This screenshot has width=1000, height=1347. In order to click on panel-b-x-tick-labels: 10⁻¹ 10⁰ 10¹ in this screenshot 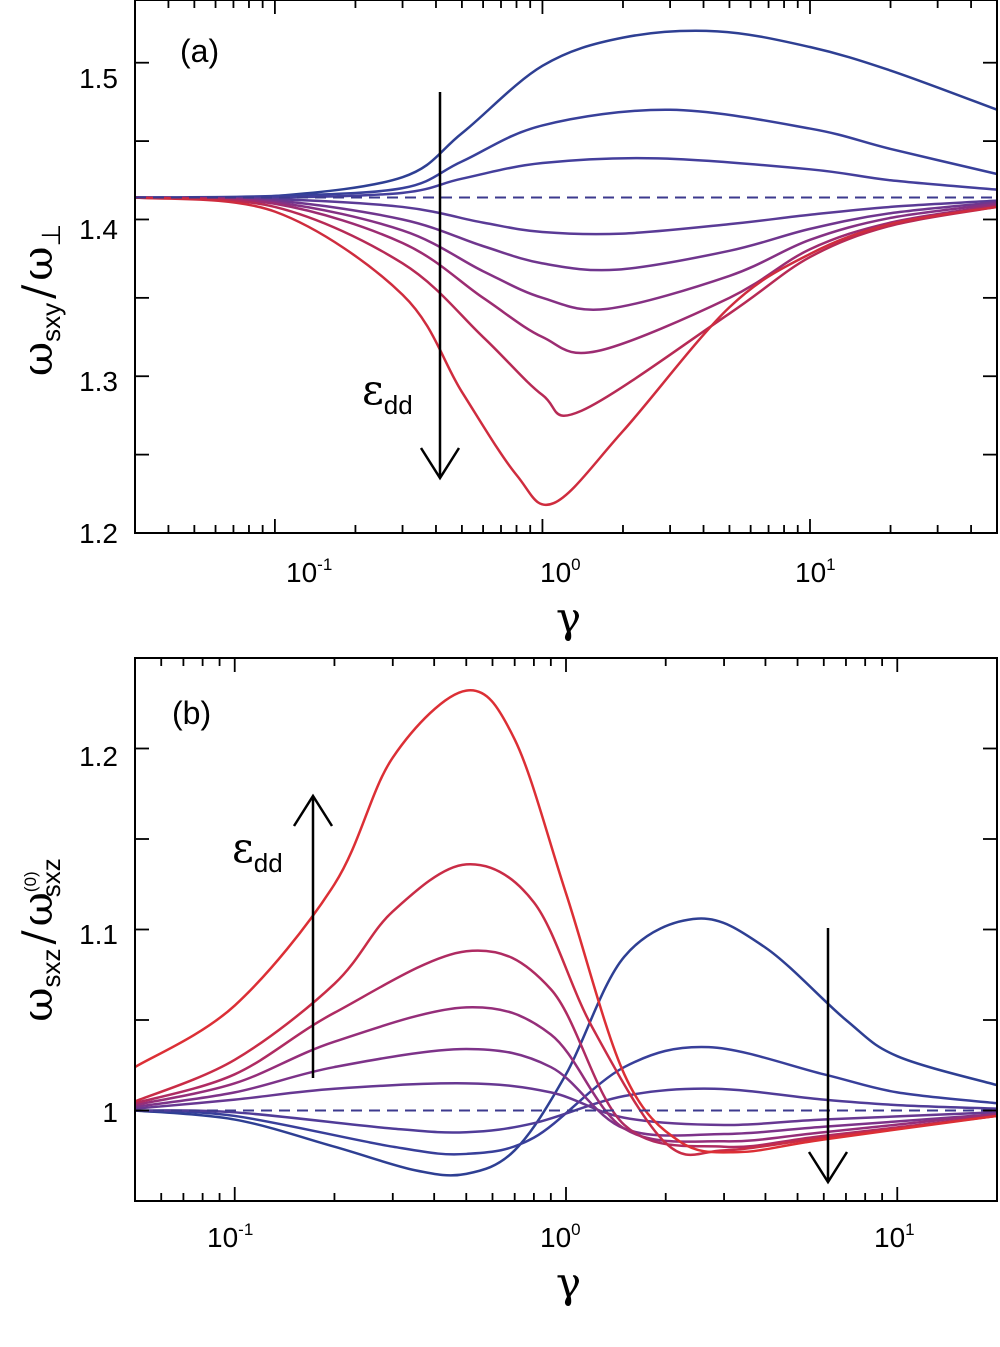, I will do `click(561, 1236)`.